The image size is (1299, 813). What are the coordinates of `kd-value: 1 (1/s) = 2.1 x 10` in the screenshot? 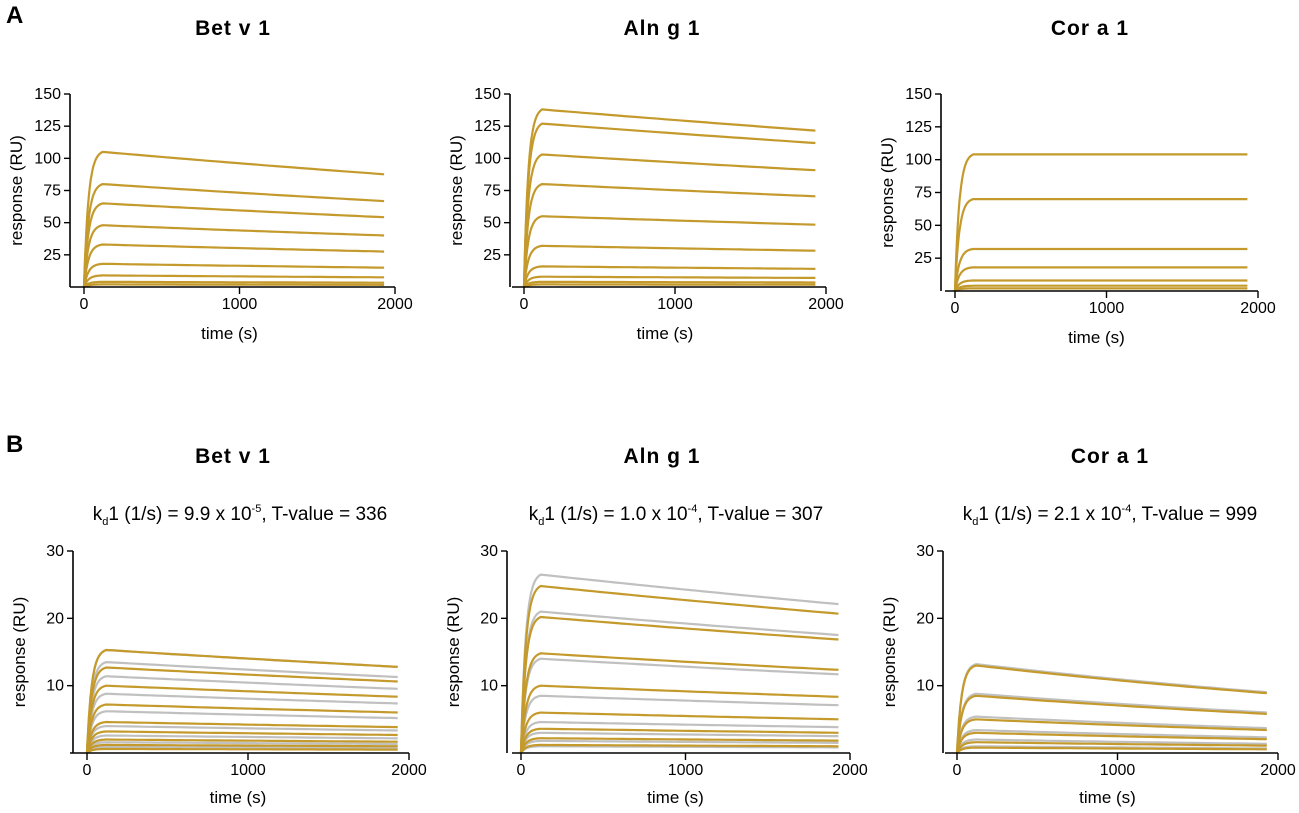 It's located at (1049, 514).